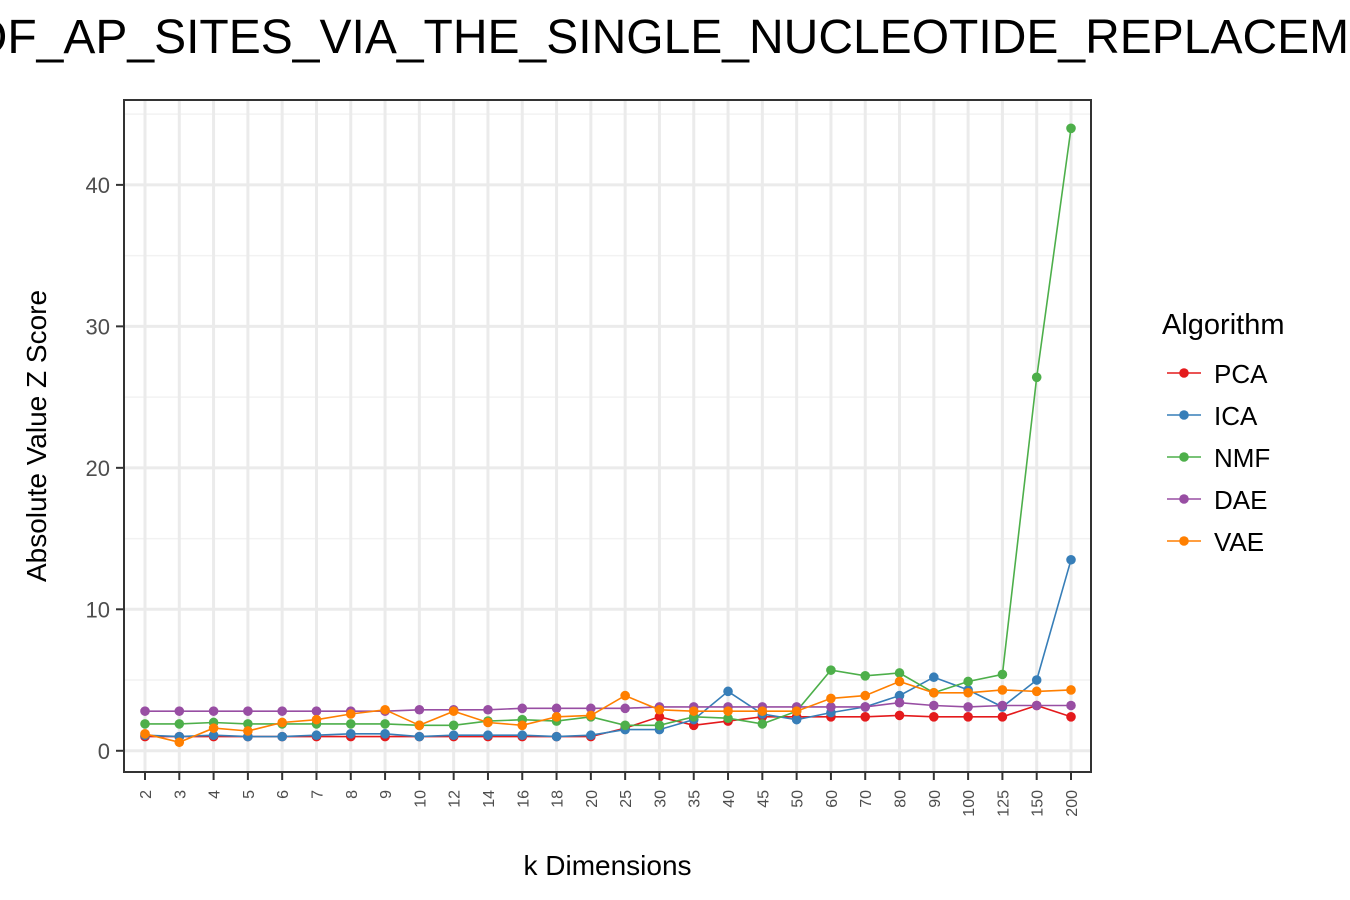  I want to click on x-axis-title: k Dimensions, so click(607, 865).